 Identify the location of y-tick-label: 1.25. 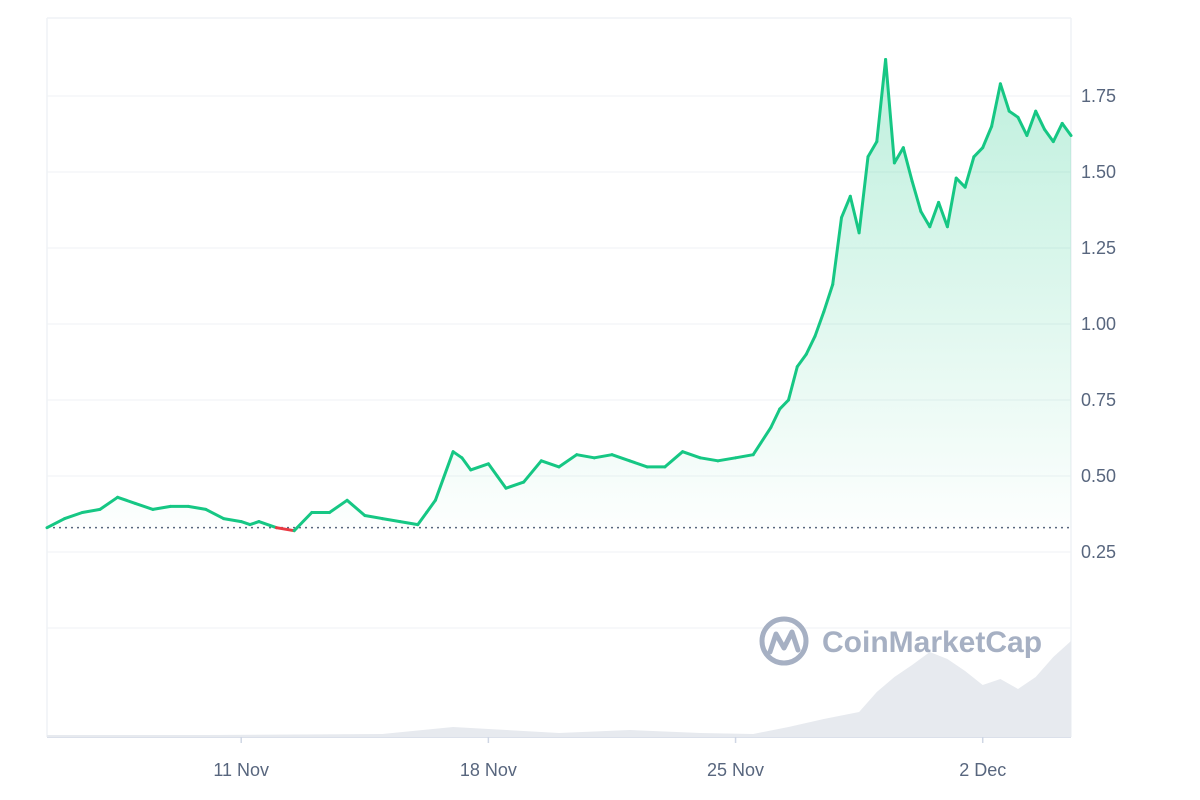
(1098, 248).